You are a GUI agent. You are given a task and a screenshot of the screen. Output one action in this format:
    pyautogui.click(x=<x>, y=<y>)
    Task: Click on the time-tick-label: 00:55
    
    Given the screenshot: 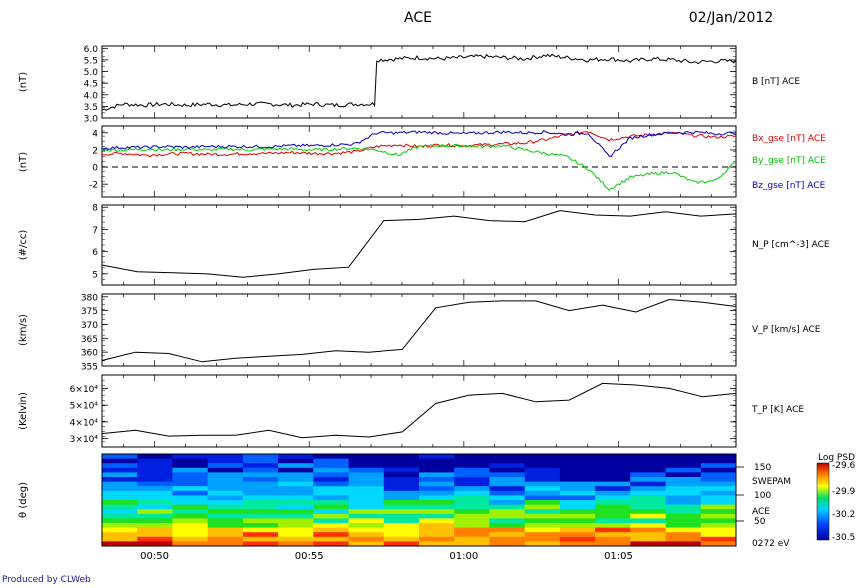 What is the action you would take?
    pyautogui.click(x=309, y=556)
    